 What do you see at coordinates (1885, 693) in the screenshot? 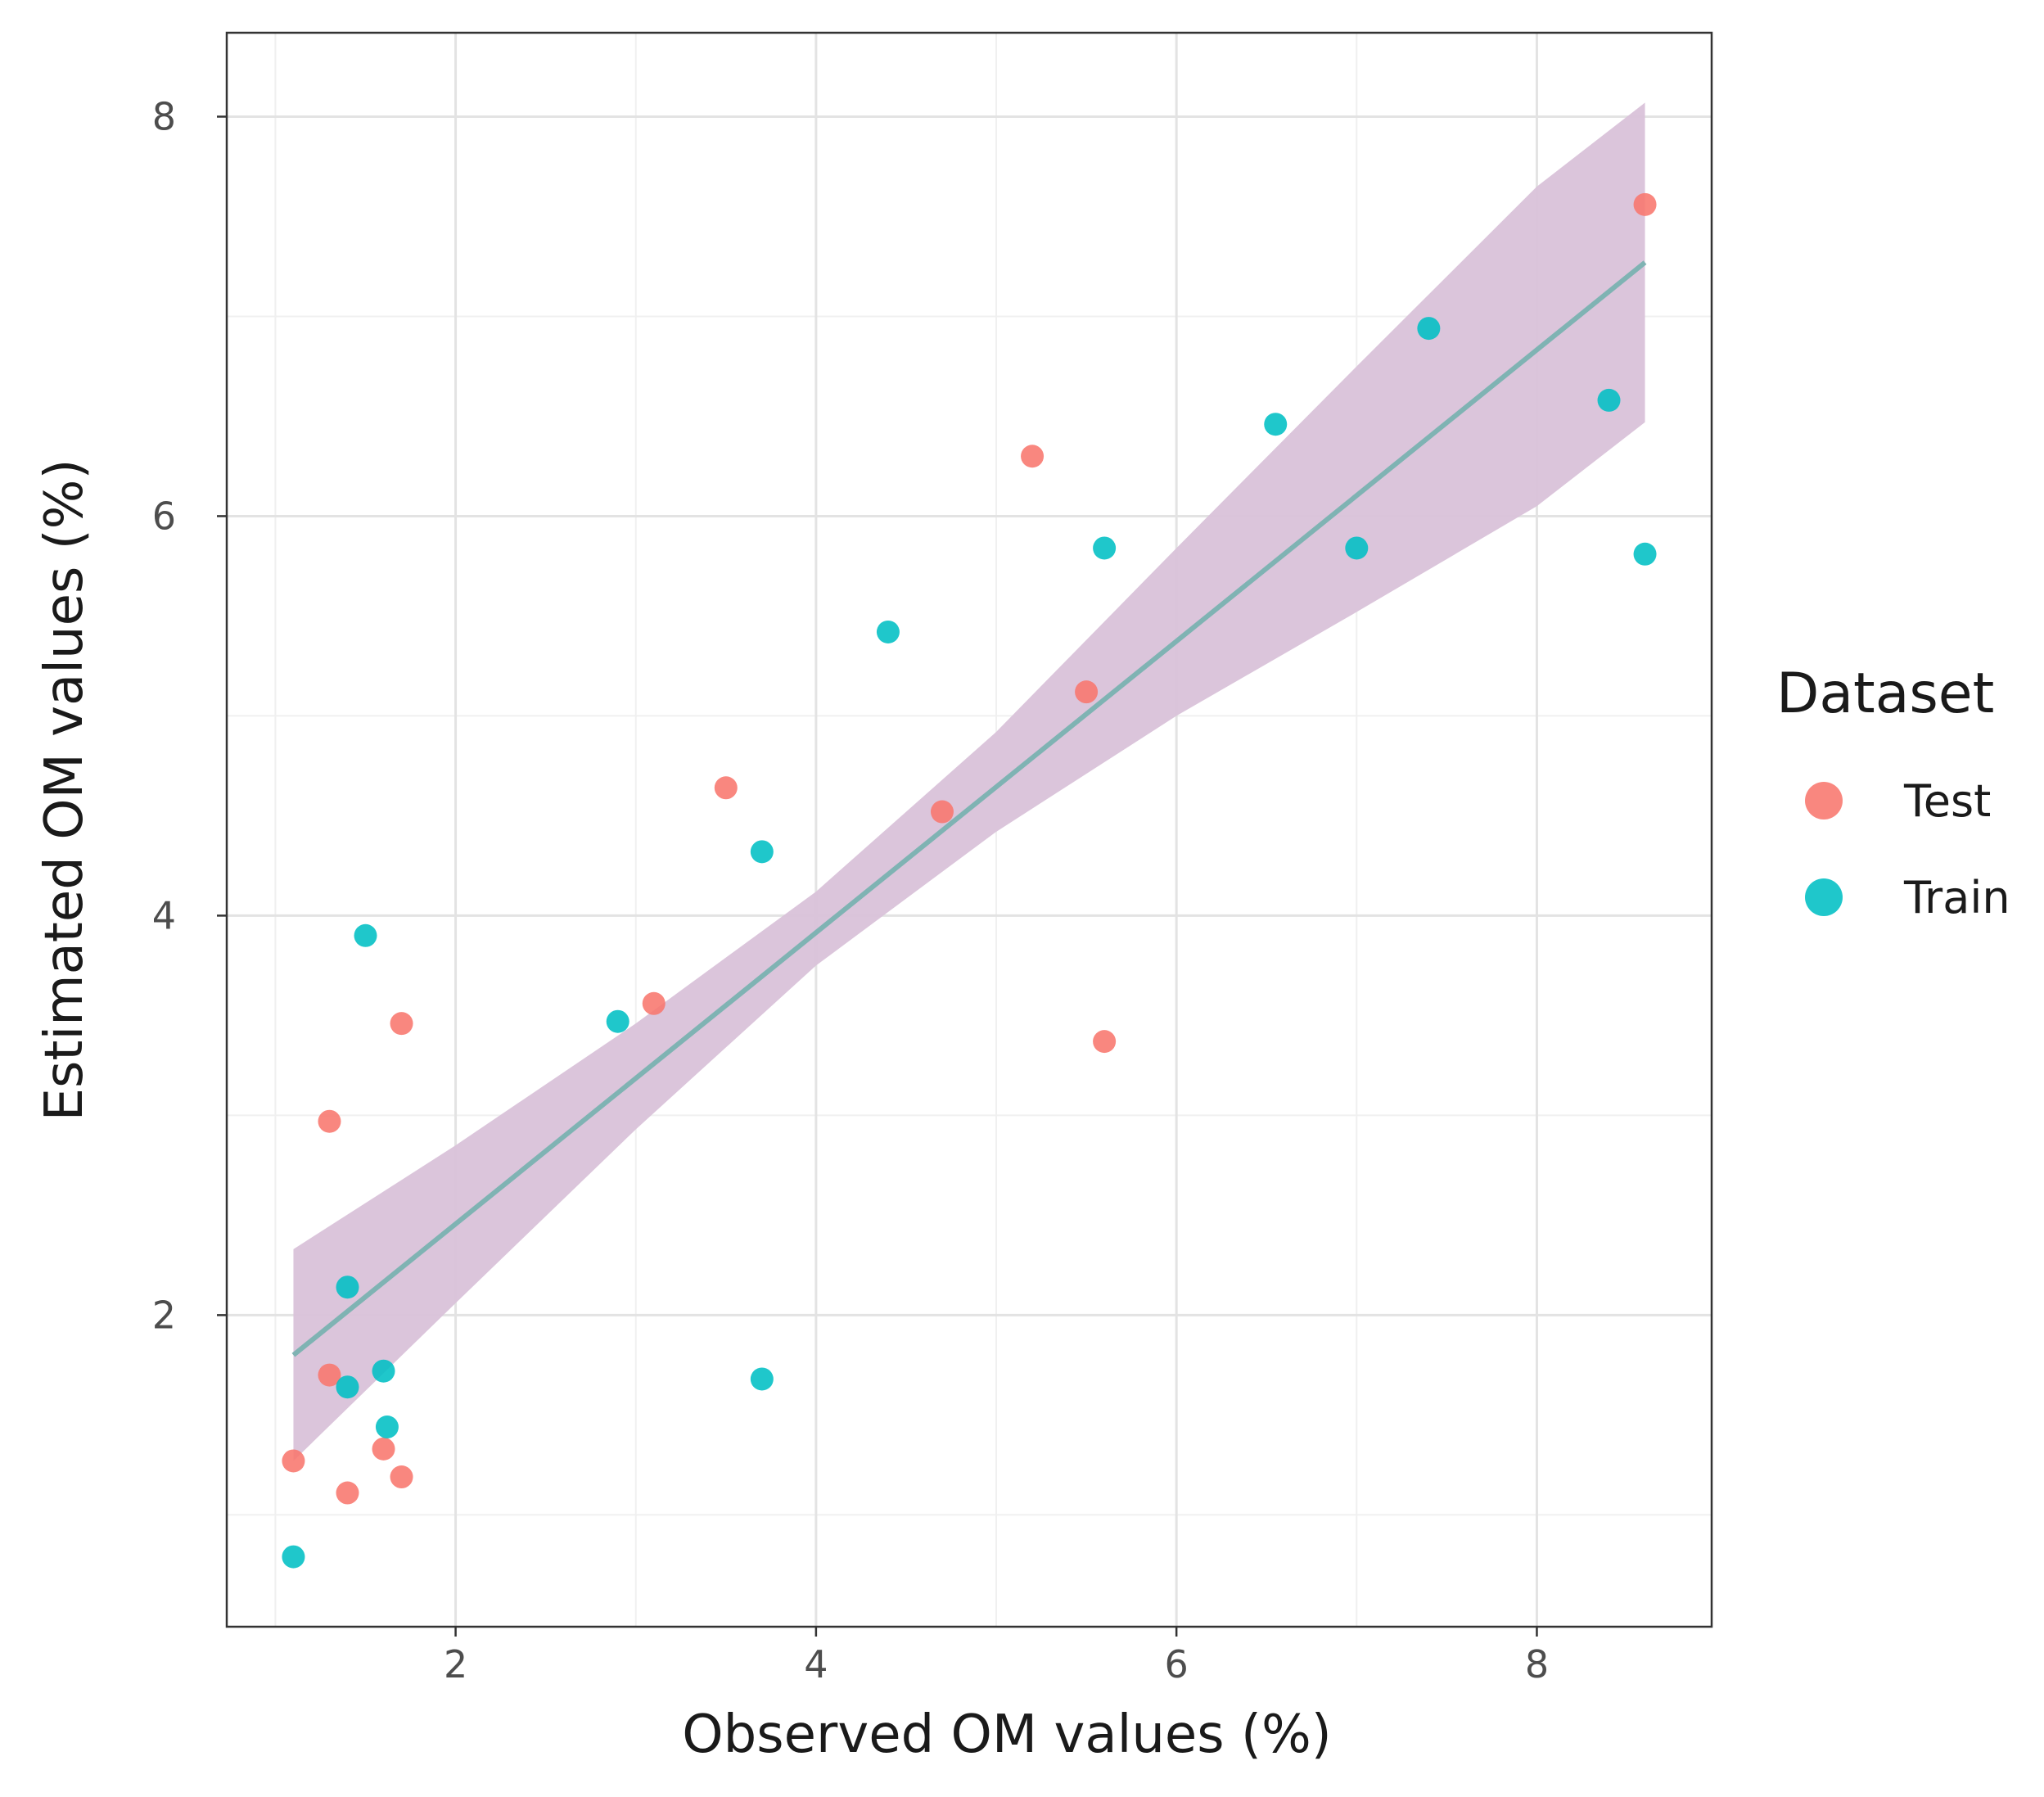
I see `legend-title: Dataset` at bounding box center [1885, 693].